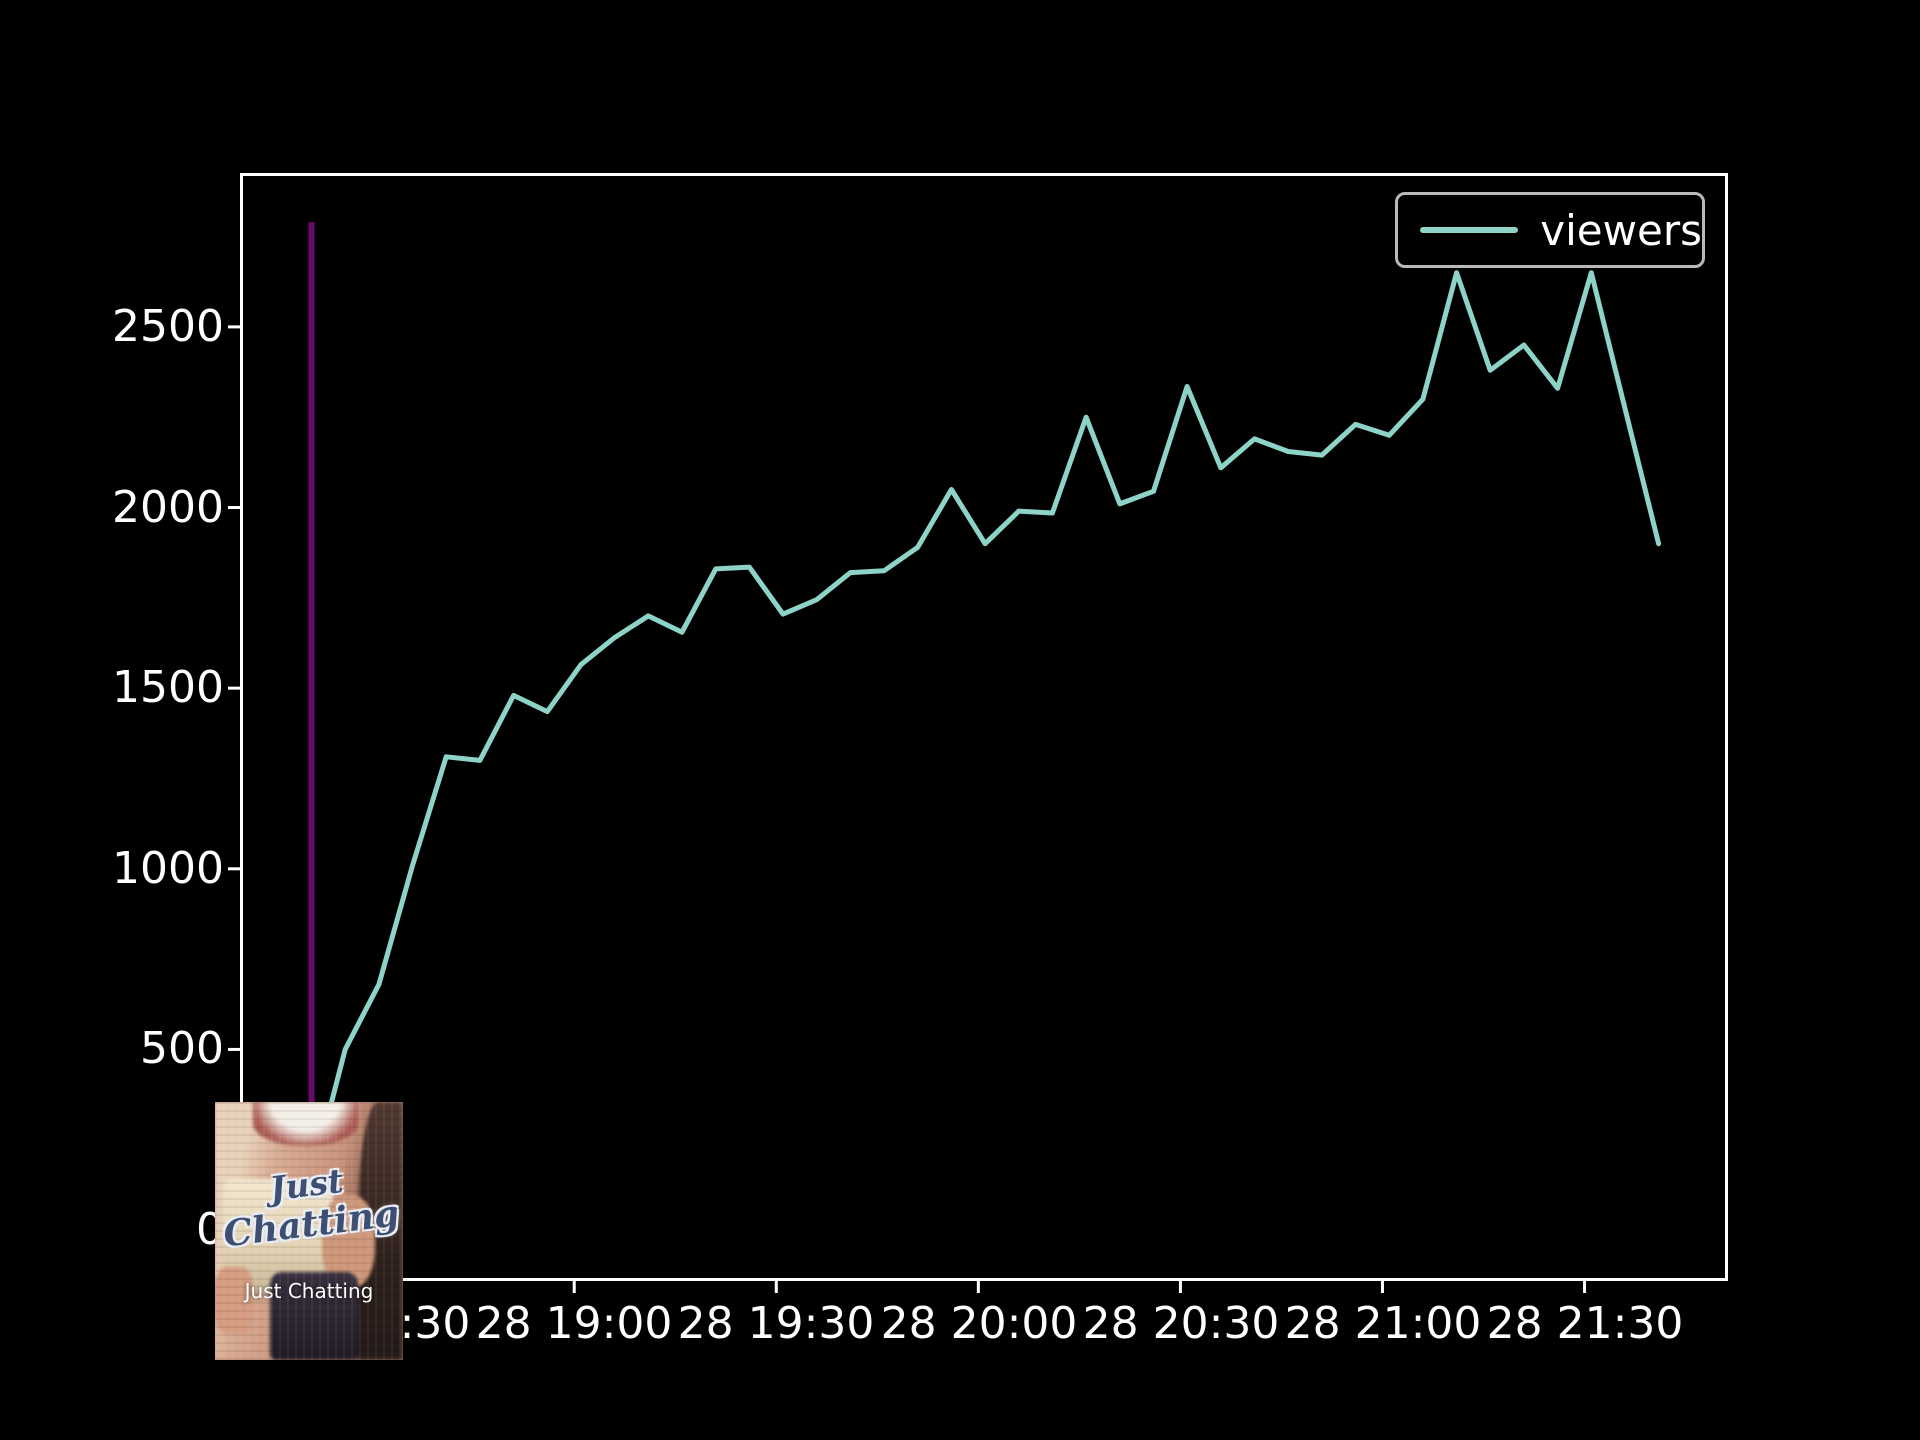 Image resolution: width=1920 pixels, height=1440 pixels. I want to click on y-tick-label-1500: 1500, so click(168, 687).